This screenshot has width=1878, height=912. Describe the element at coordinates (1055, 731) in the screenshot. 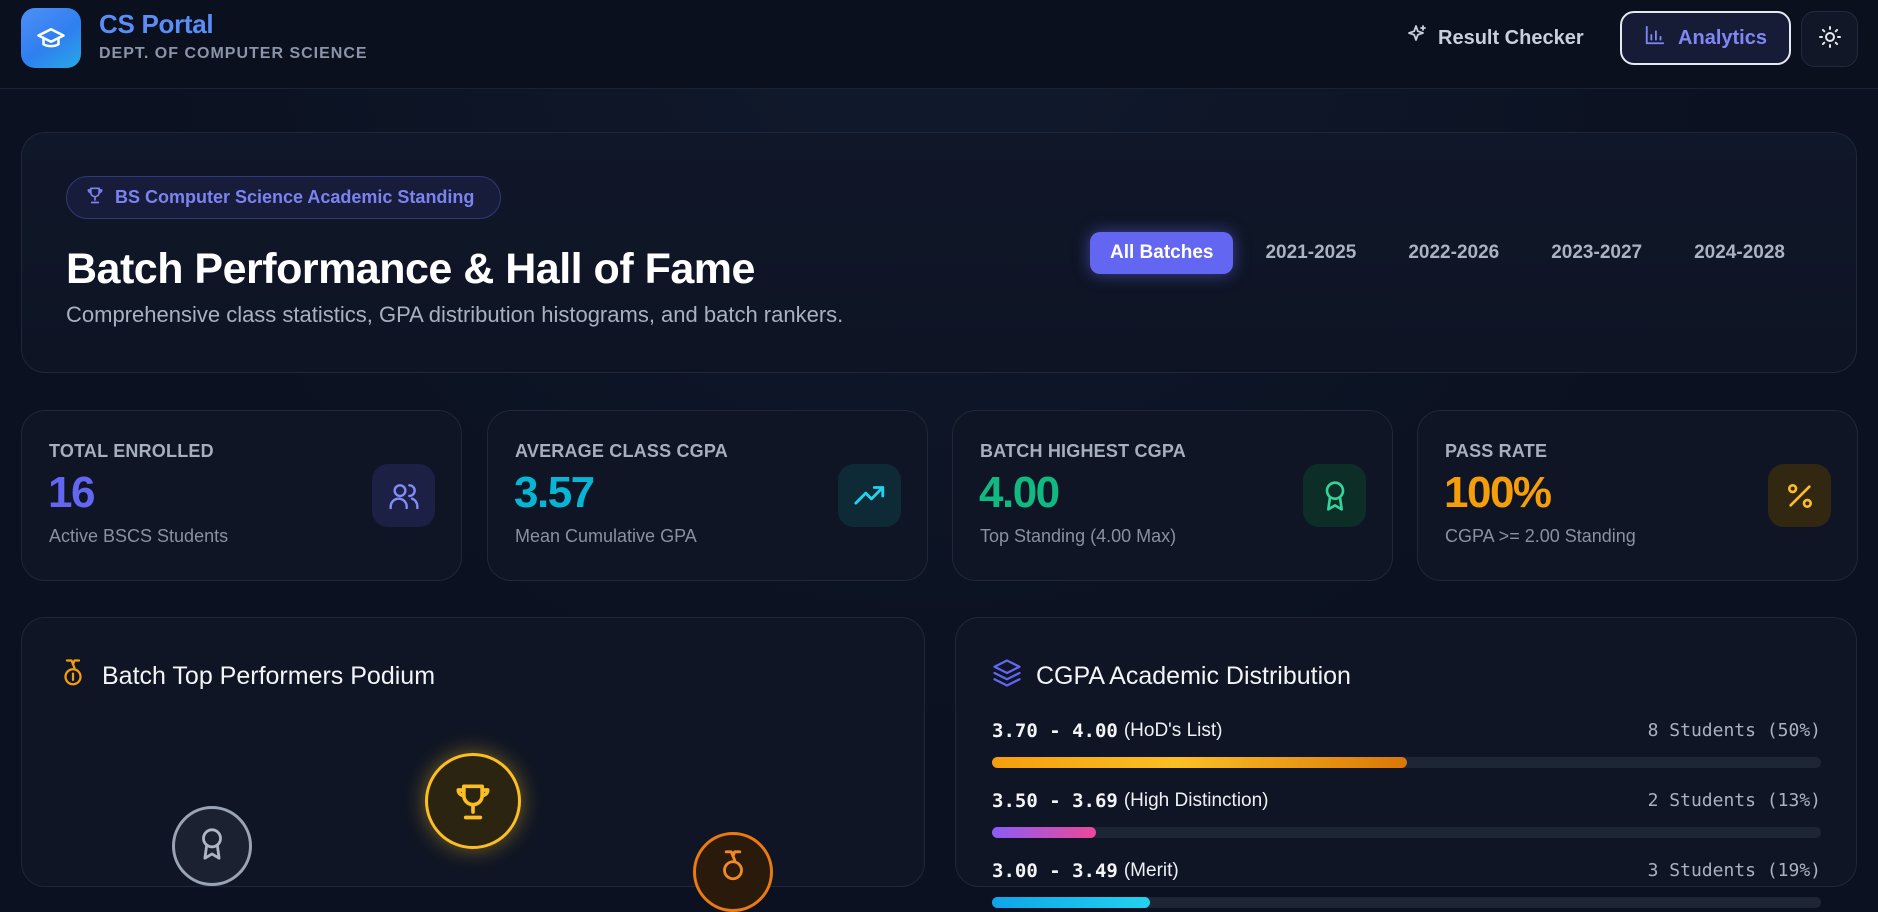

I see `distribution-range: 3.70 - 4.00` at that location.